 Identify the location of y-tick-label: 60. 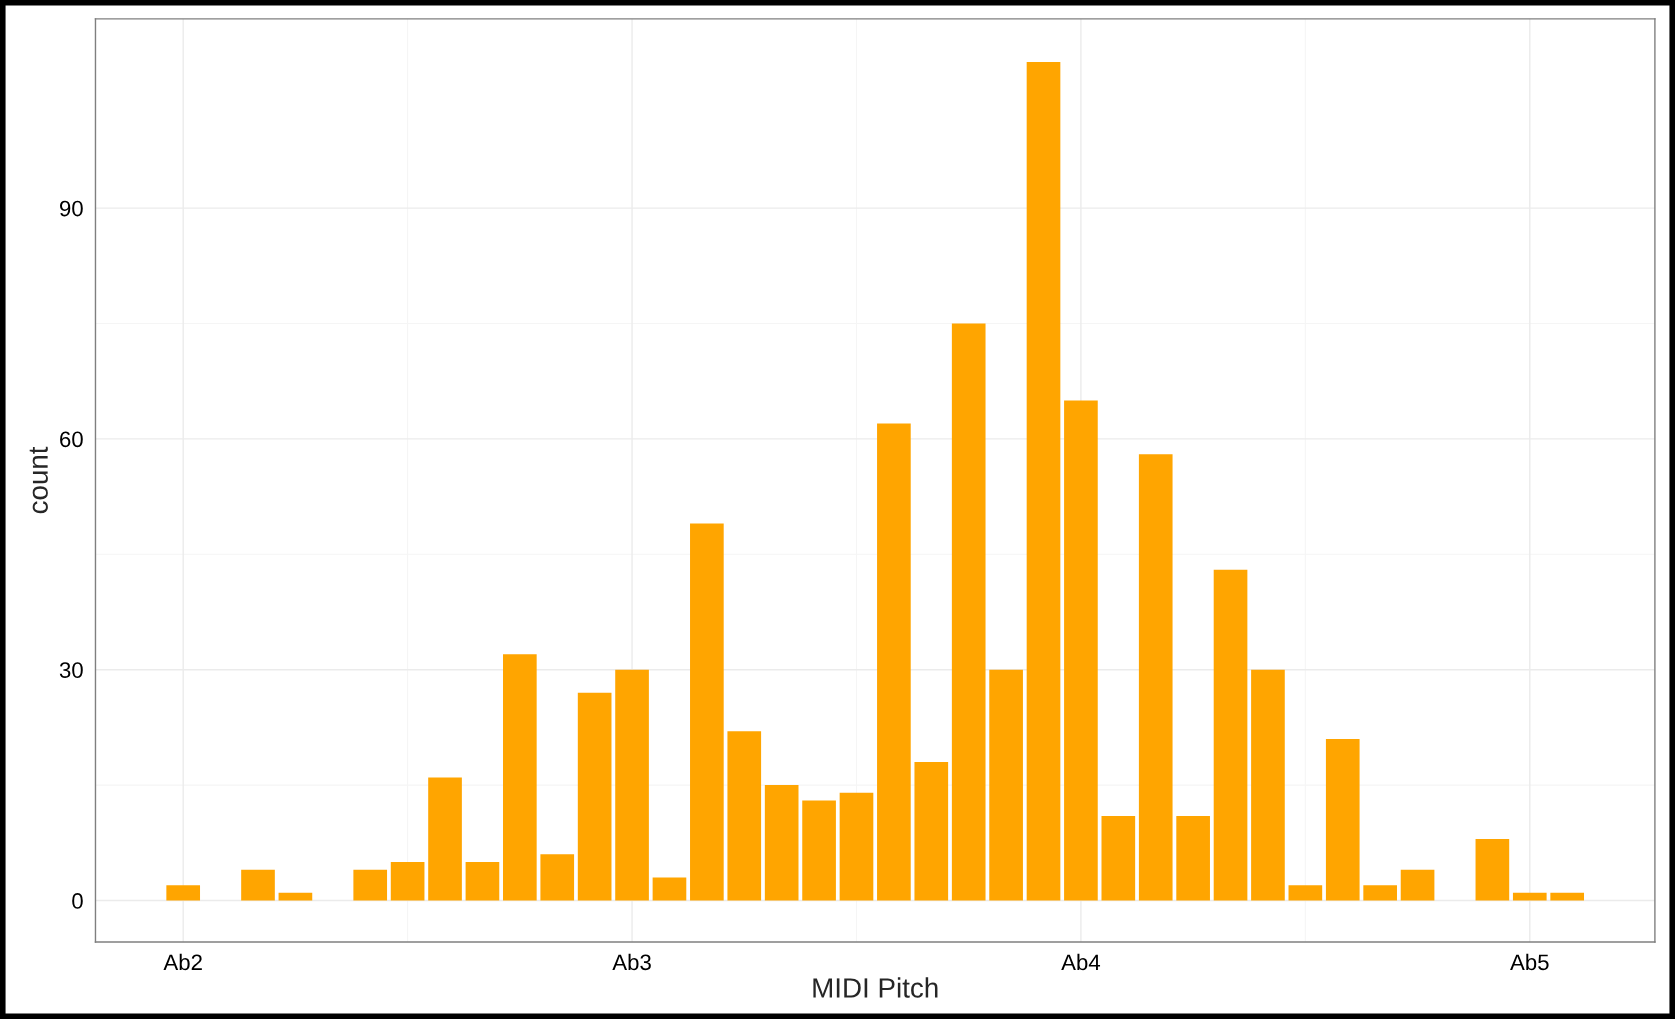
(71, 439).